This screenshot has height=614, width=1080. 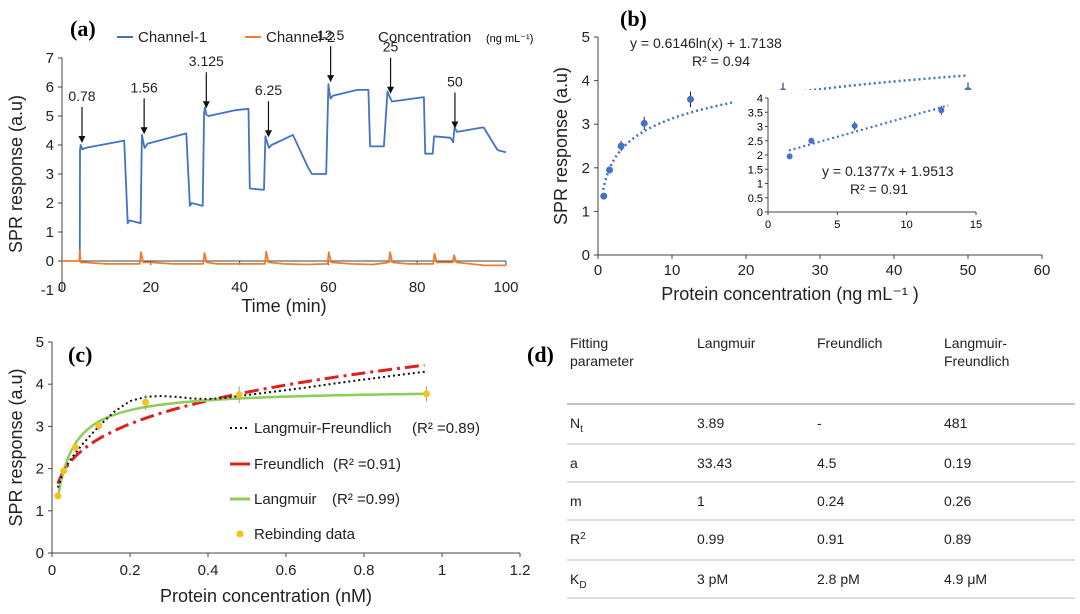 I want to click on c-x-axis-title: Protein concentration (nM), so click(x=266, y=596).